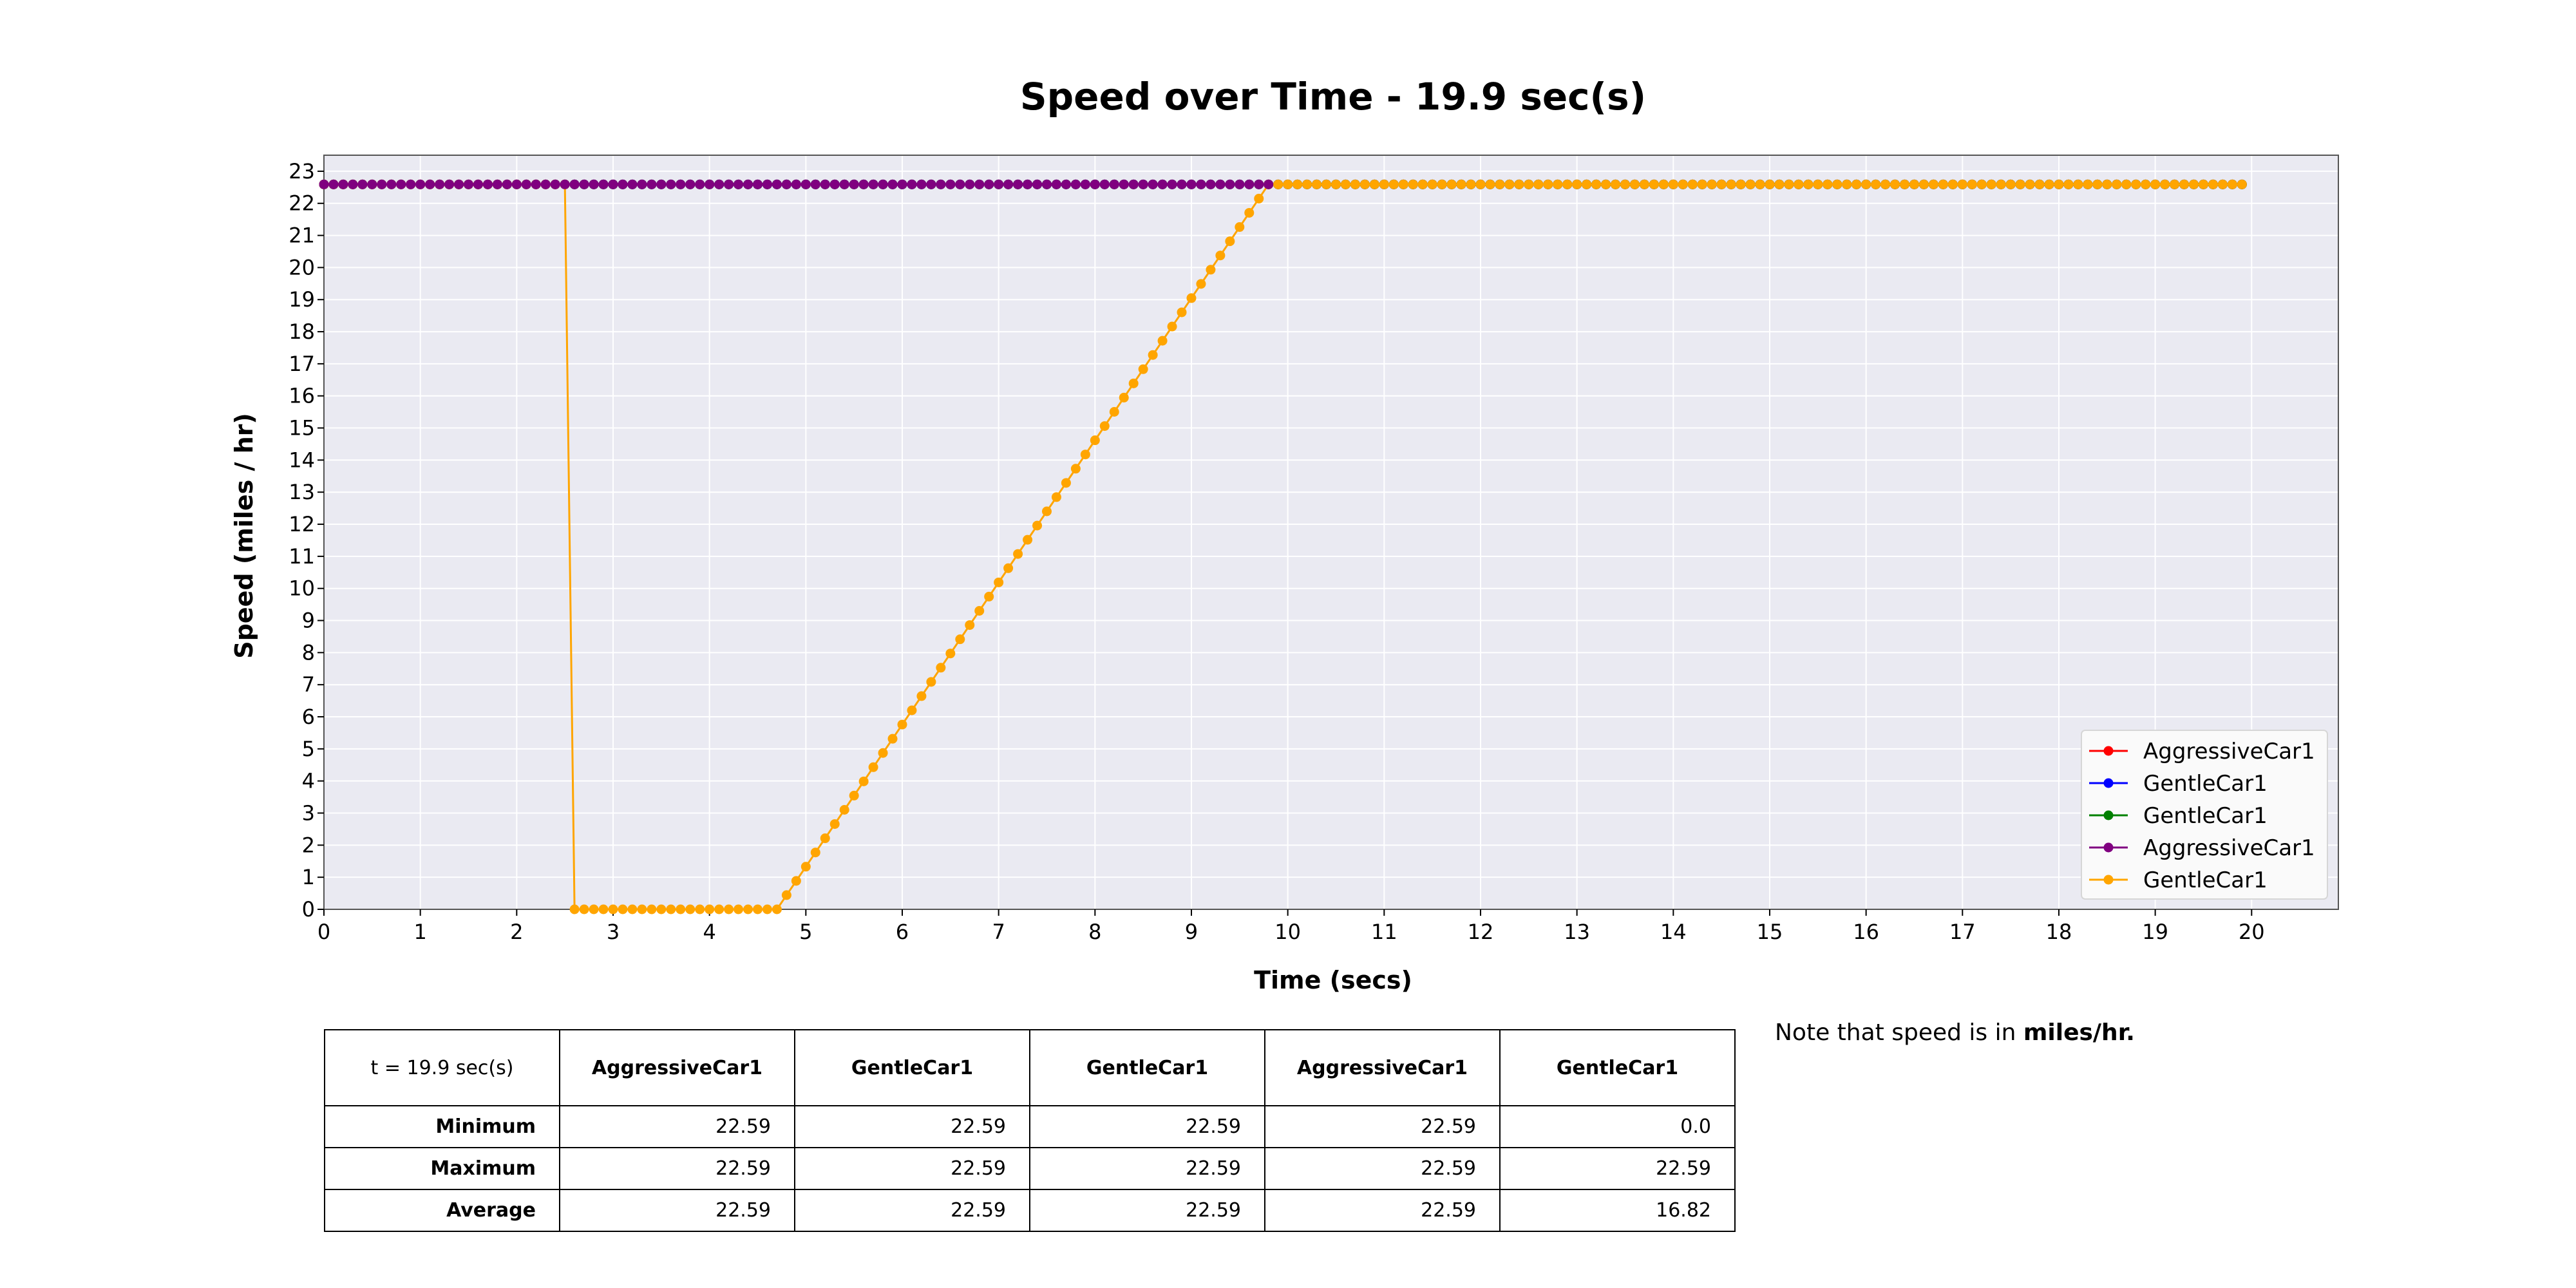  What do you see at coordinates (302, 364) in the screenshot?
I see `y-tick-label: 17` at bounding box center [302, 364].